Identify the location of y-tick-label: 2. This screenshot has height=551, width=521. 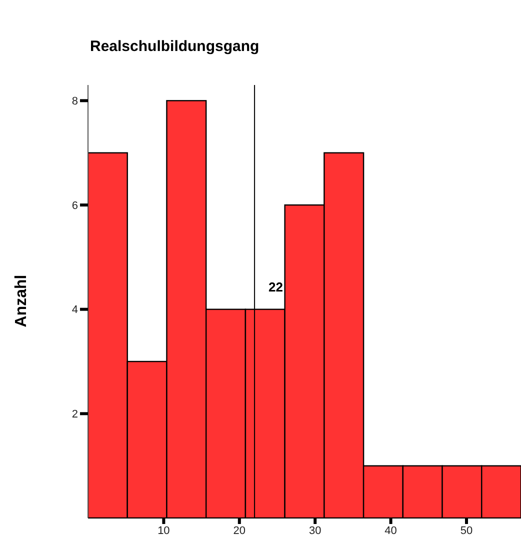
(75, 414).